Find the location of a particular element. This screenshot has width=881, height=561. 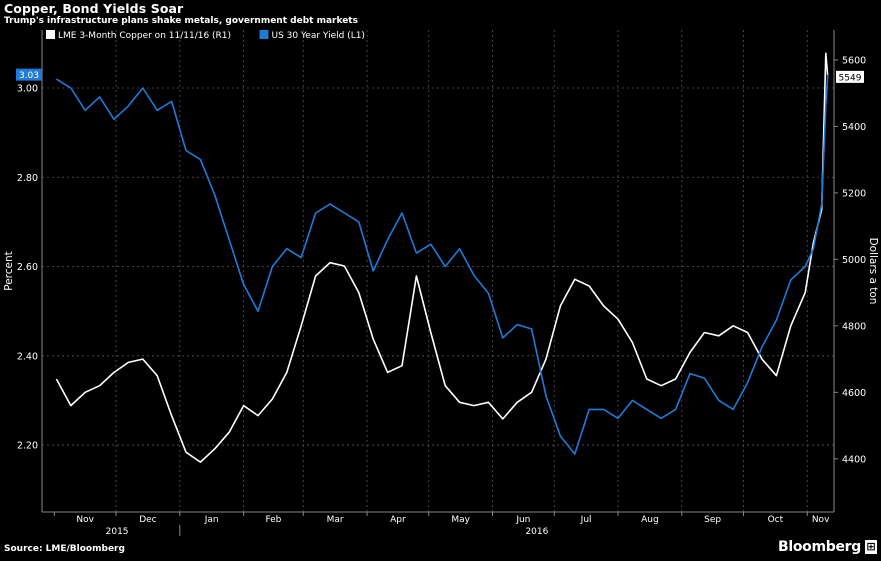

right-tick-label: 5400 is located at coordinates (854, 127).